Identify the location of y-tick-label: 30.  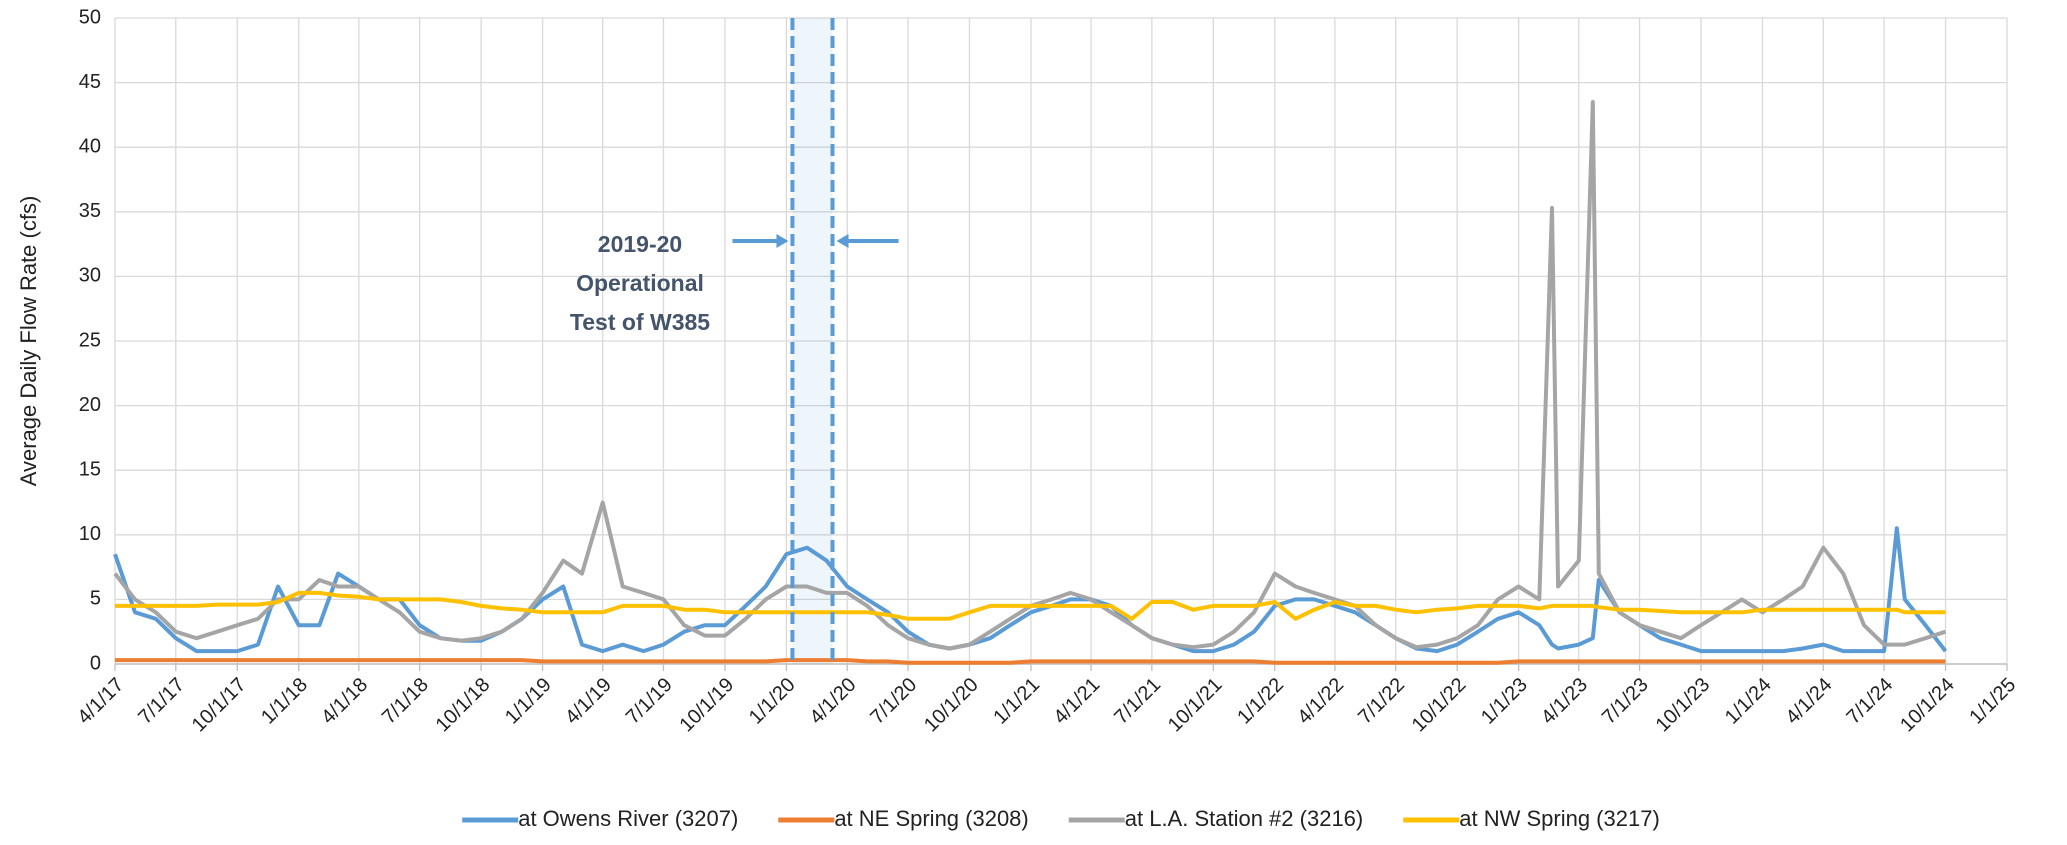
(90, 276).